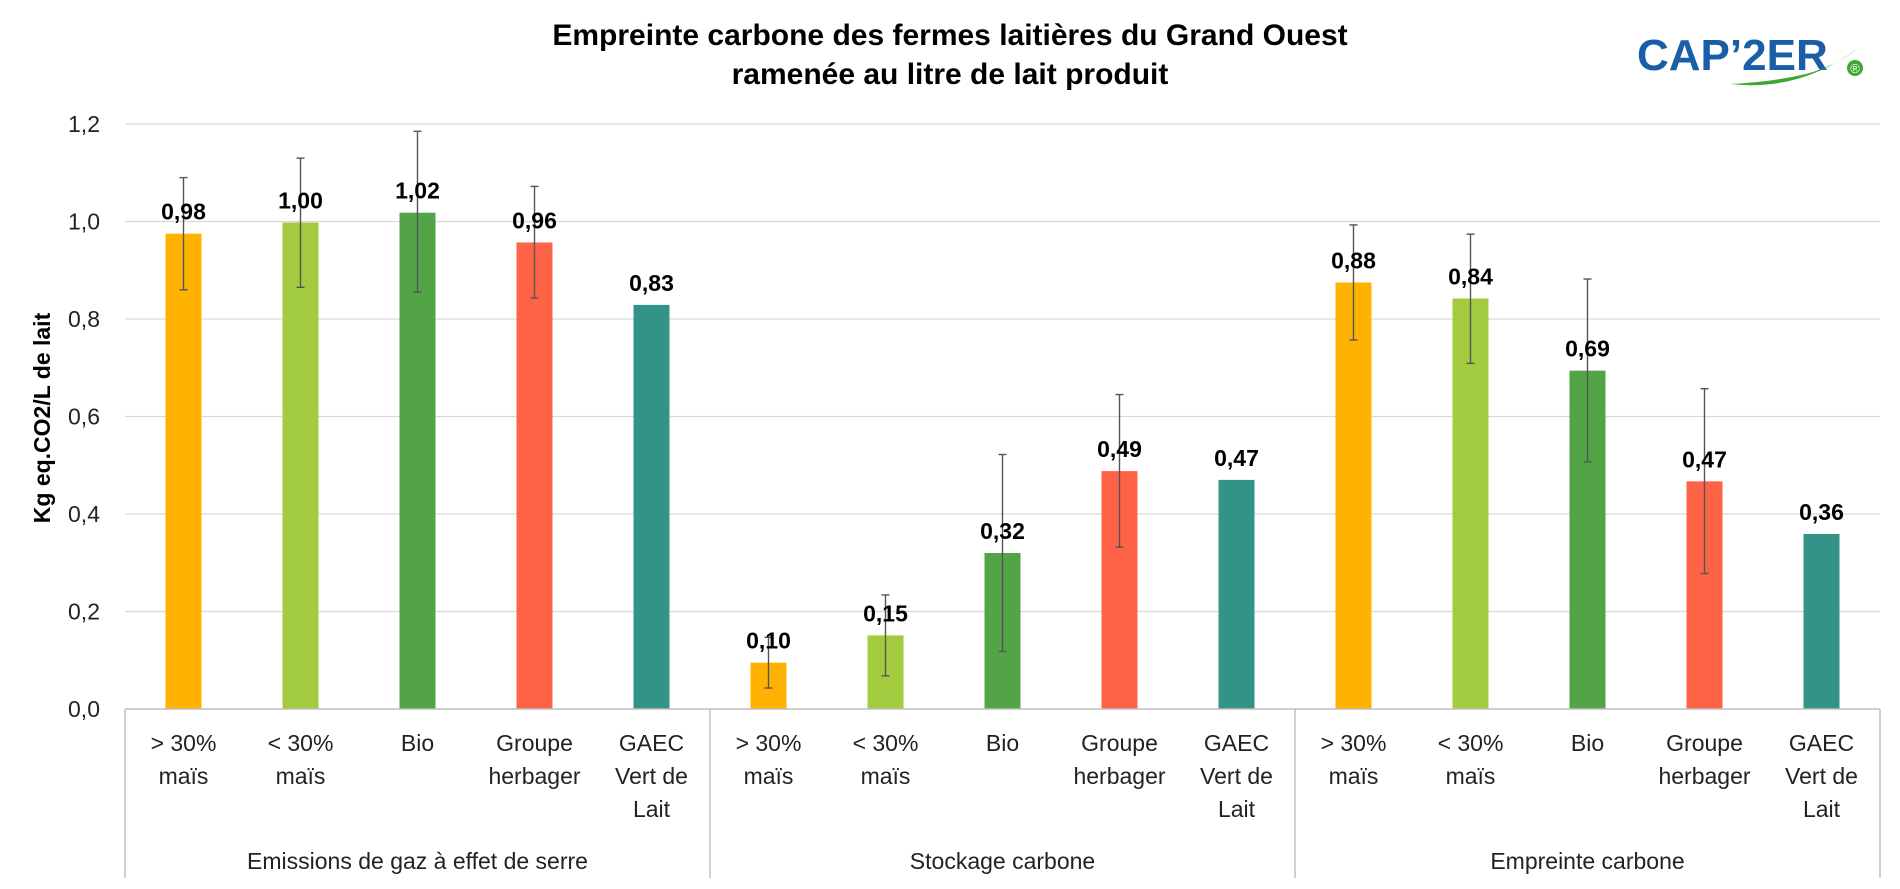 The width and height of the screenshot is (1900, 889). Describe the element at coordinates (84, 124) in the screenshot. I see `y-tick-label: 1,2` at that location.